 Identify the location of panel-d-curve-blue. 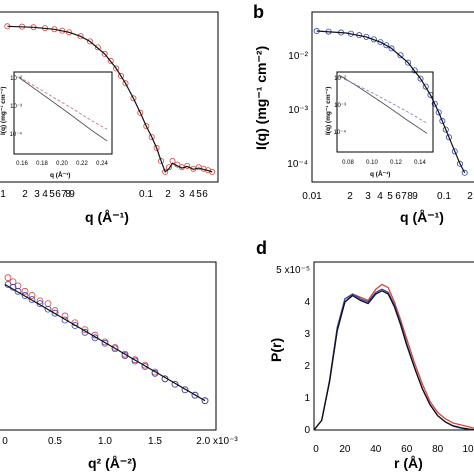
(393, 359).